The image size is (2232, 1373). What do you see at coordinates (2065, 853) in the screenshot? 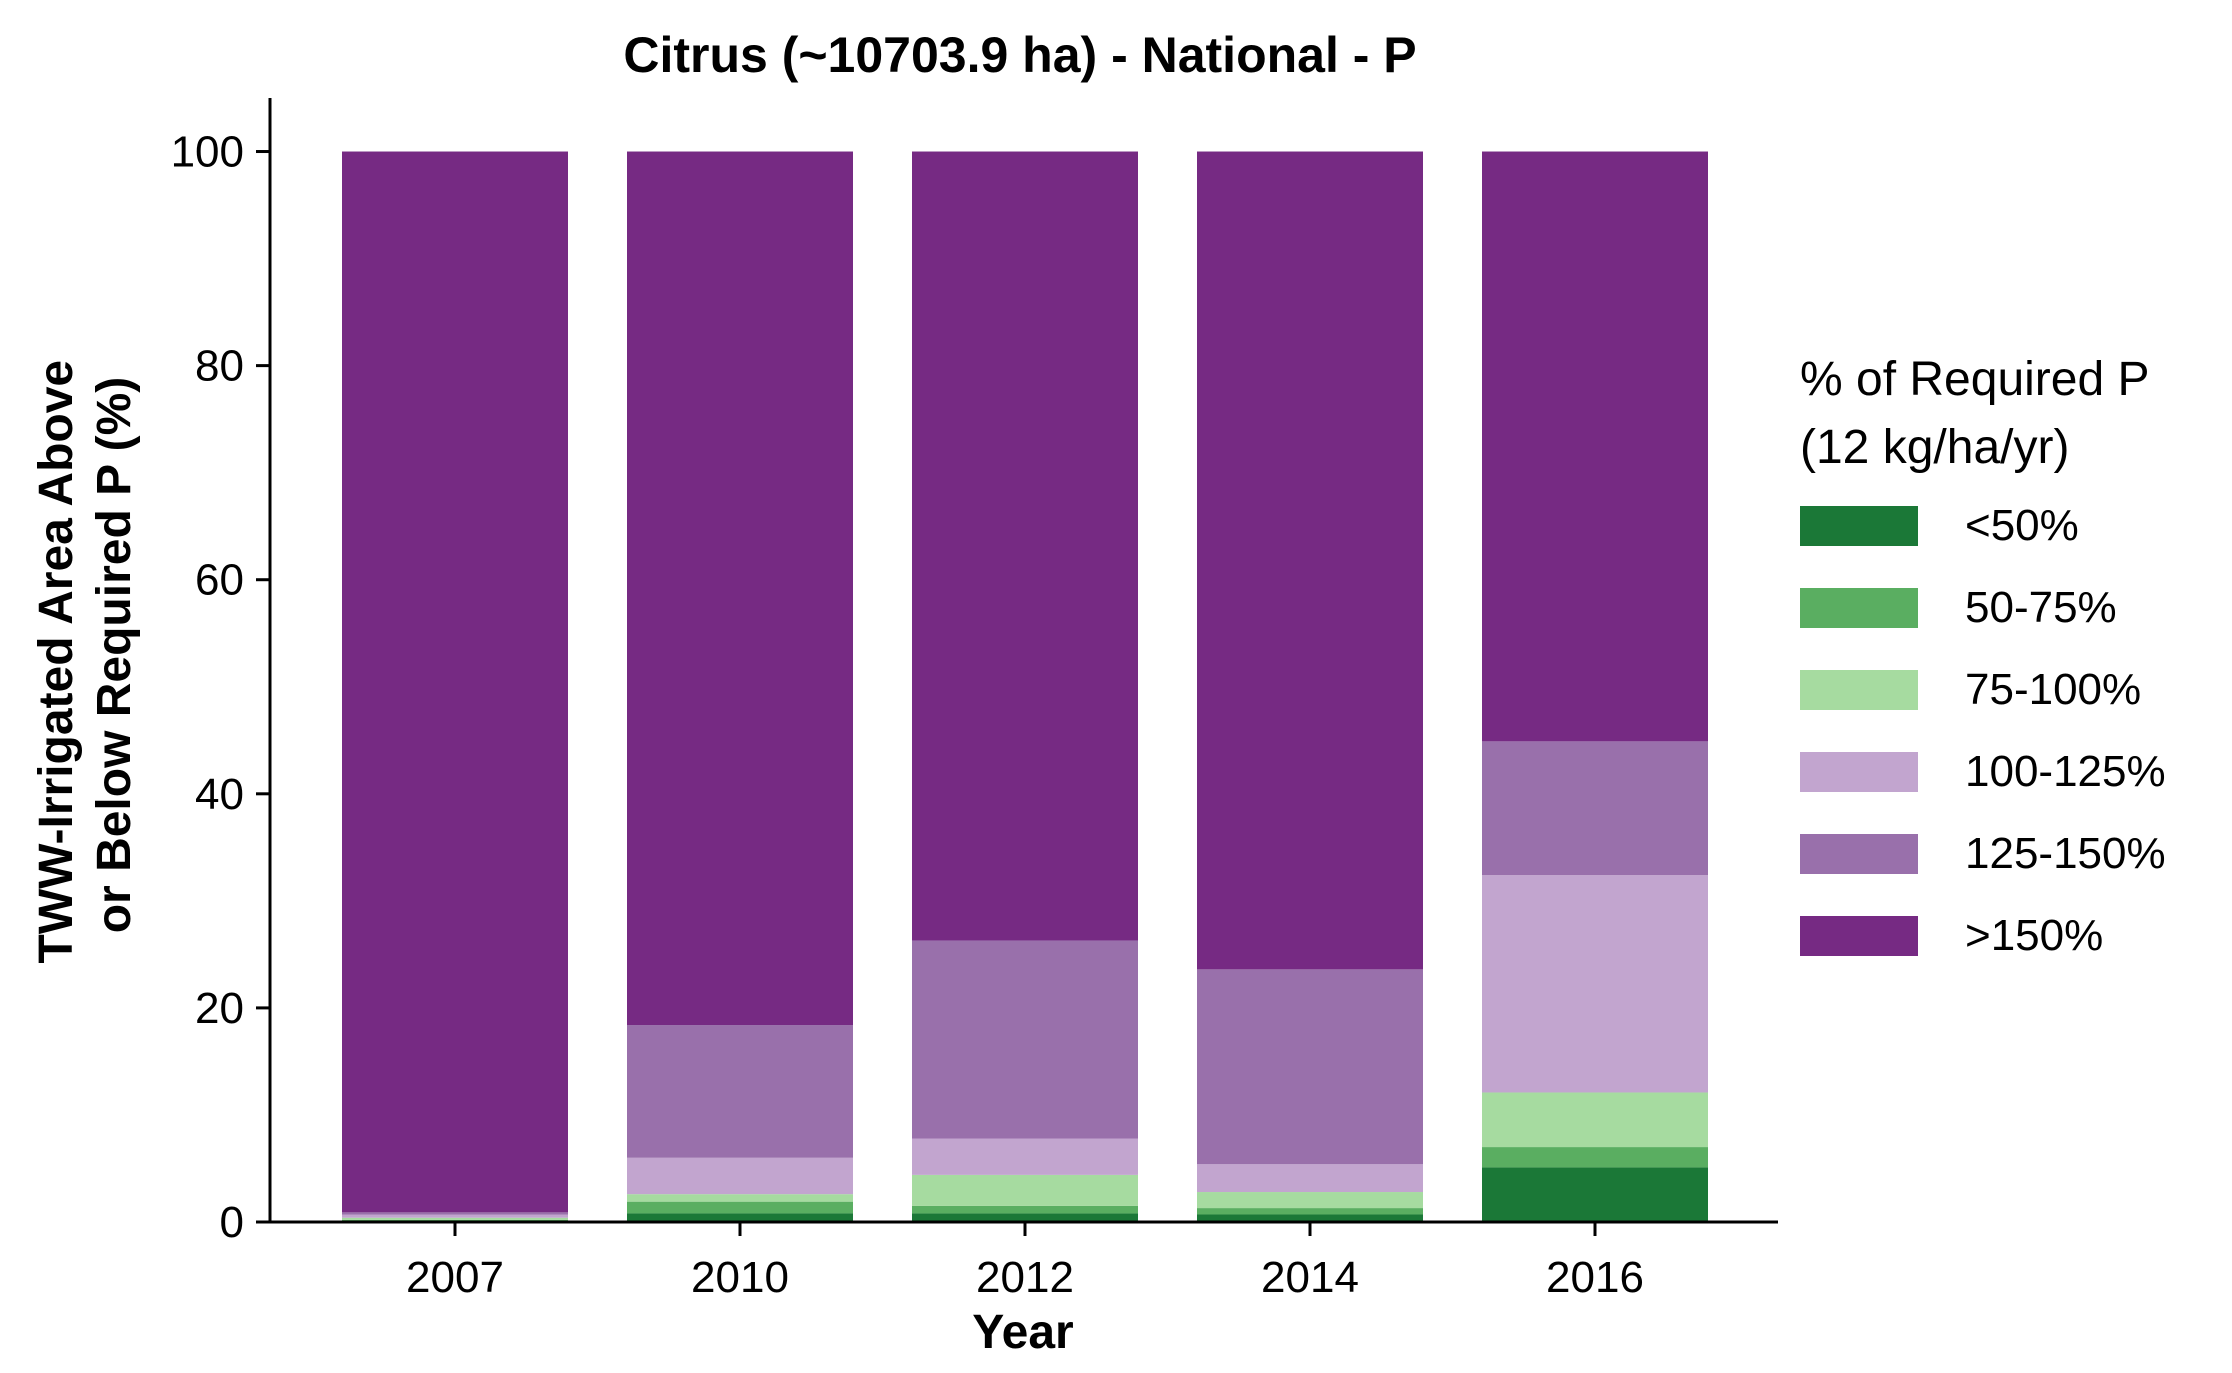
I see `legend-label-4: 125-150%` at bounding box center [2065, 853].